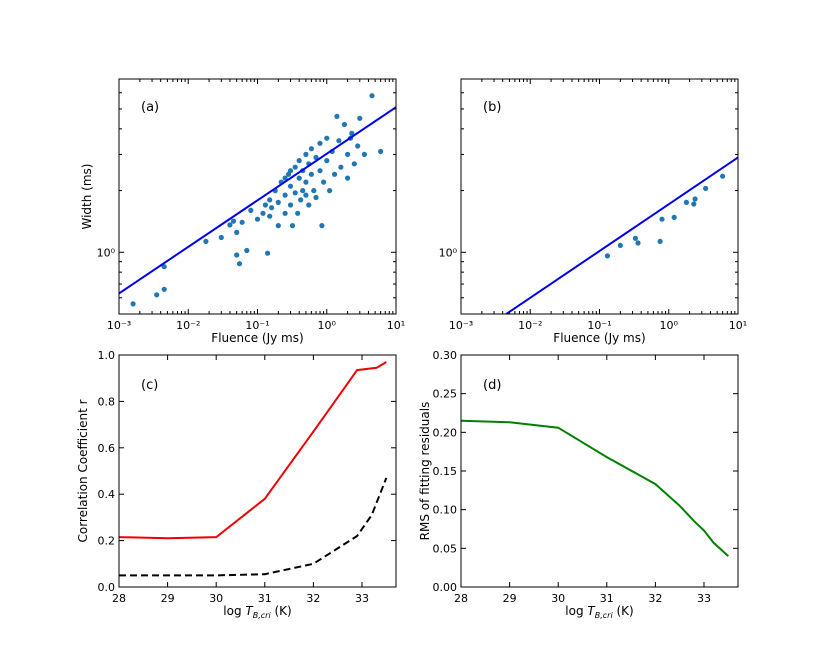 The width and height of the screenshot is (830, 663). Describe the element at coordinates (107, 448) in the screenshot. I see `y-tick-label: 0.6` at that location.